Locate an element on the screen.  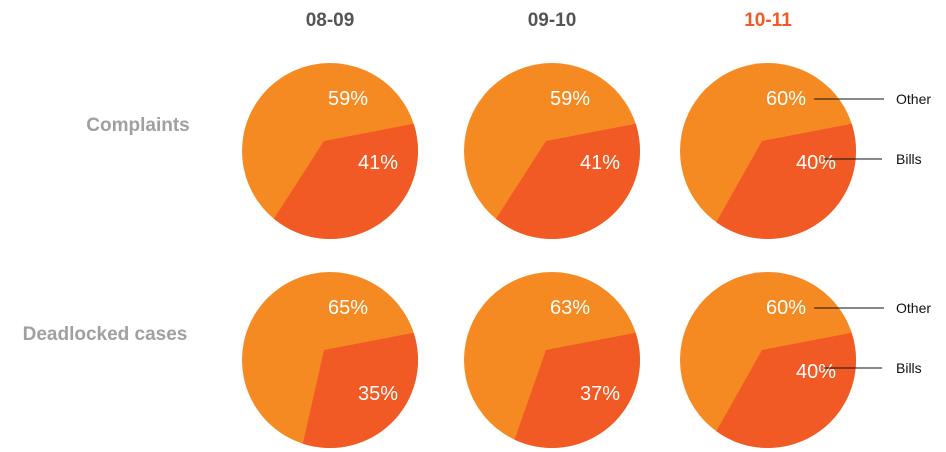
pct-label-bills: 35% is located at coordinates (378, 394).